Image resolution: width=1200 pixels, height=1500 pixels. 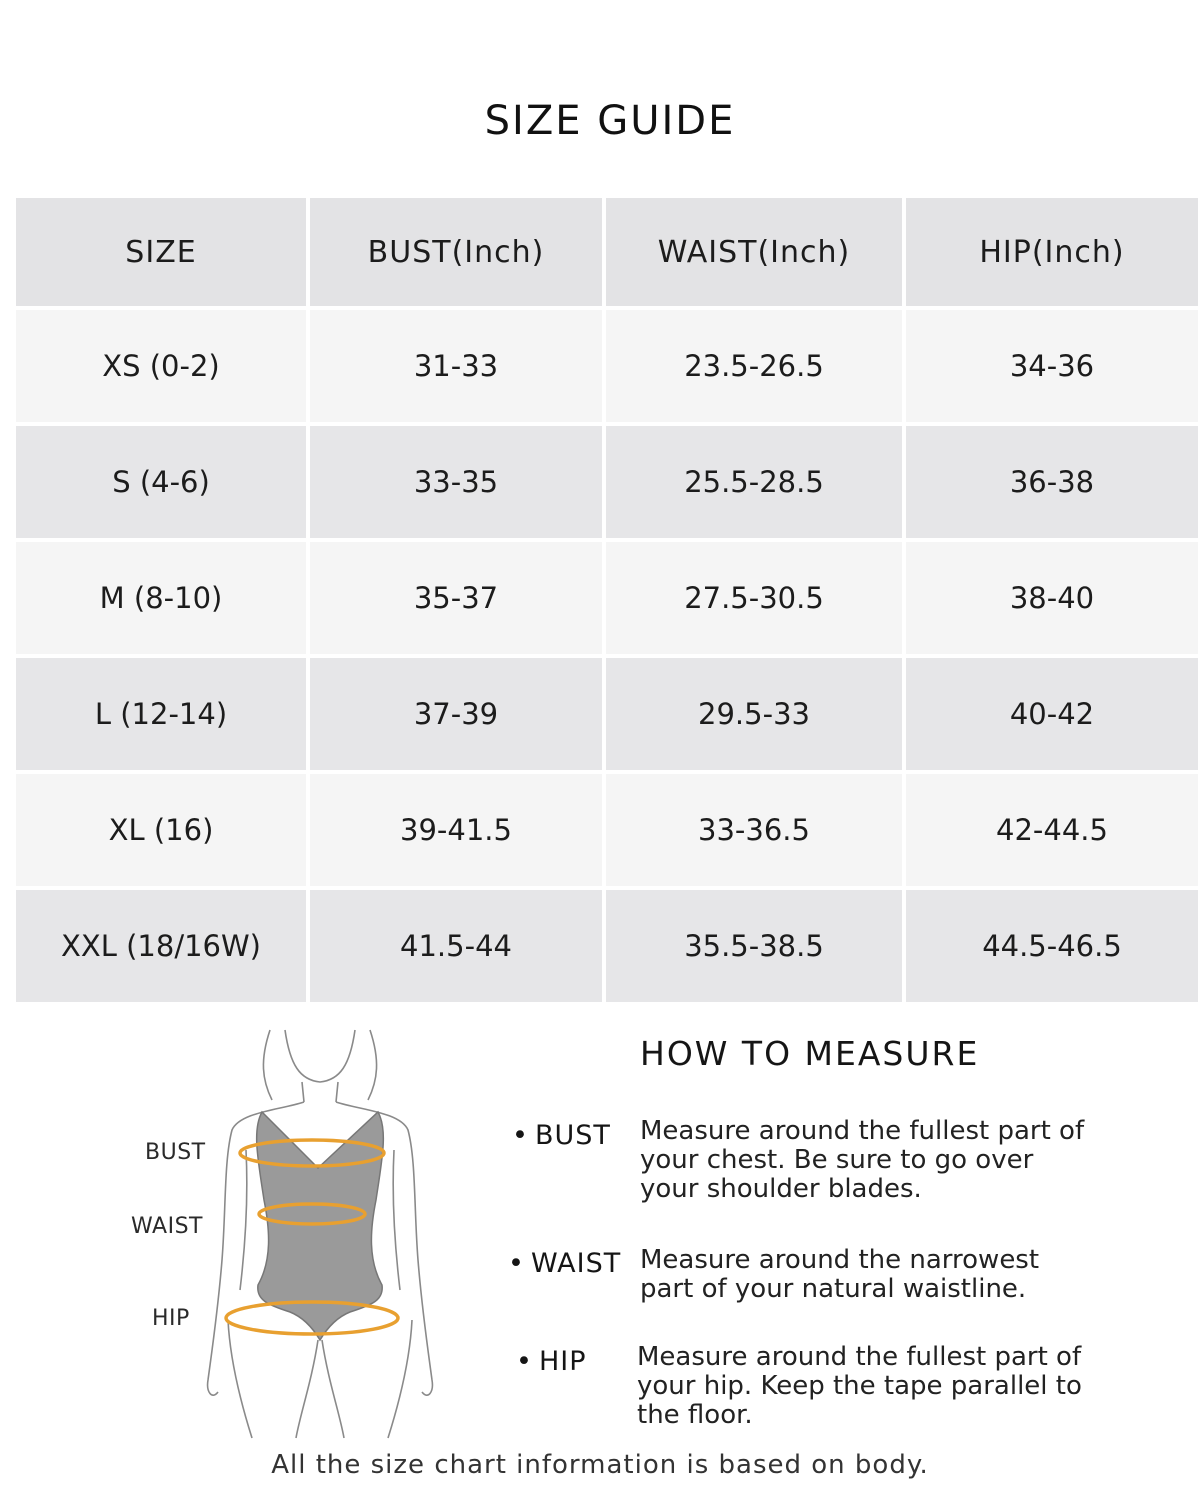 I want to click on bust-cell: 39-41.5, so click(x=456, y=830).